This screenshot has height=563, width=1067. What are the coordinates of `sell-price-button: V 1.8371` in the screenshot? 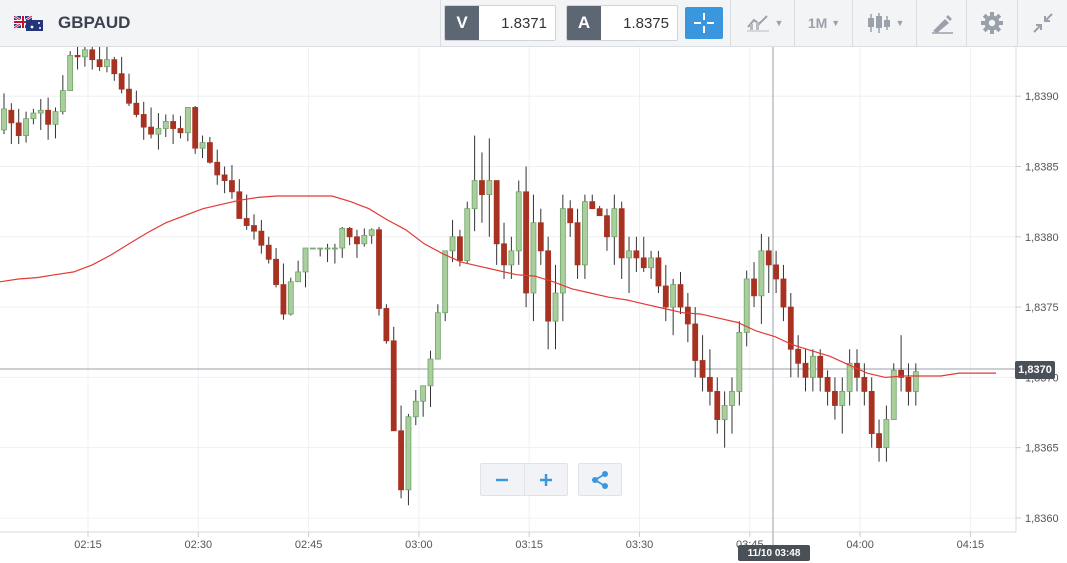 It's located at (500, 23).